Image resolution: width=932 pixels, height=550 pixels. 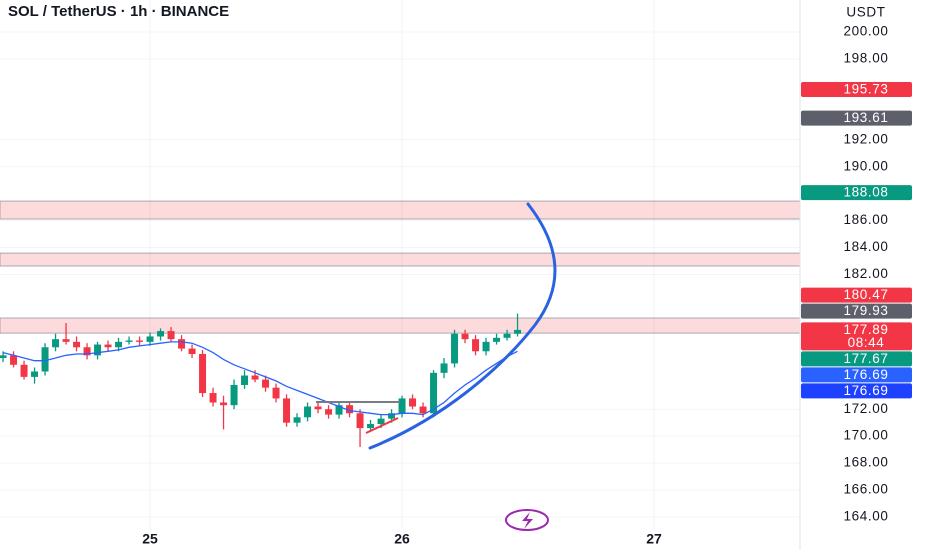 What do you see at coordinates (866, 435) in the screenshot?
I see `y-tick-label: 170.00` at bounding box center [866, 435].